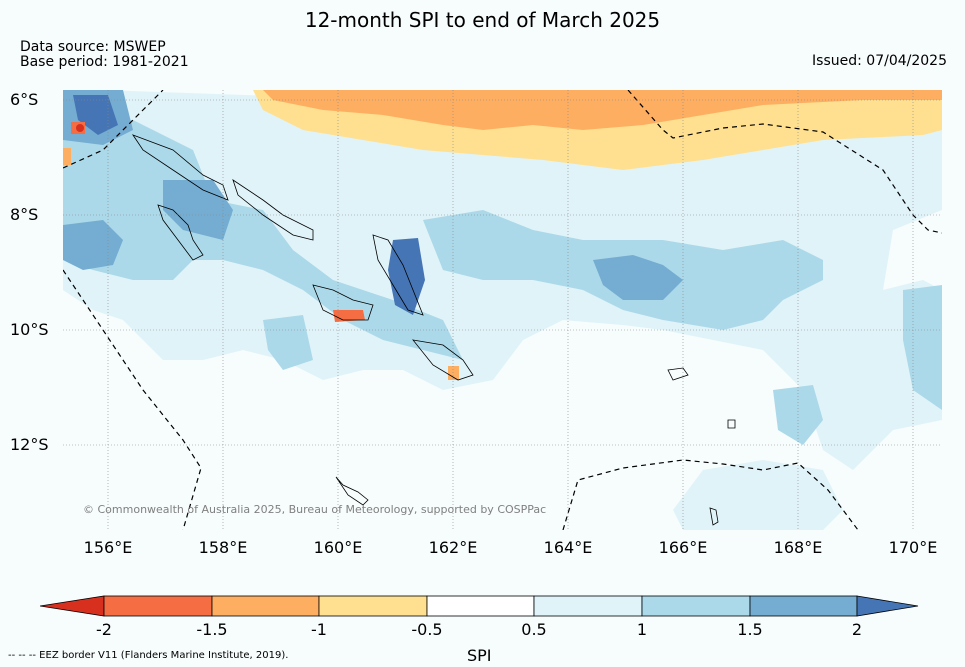 This screenshot has height=667, width=965. What do you see at coordinates (642, 629) in the screenshot?
I see `colorbar-tick-6: 1` at bounding box center [642, 629].